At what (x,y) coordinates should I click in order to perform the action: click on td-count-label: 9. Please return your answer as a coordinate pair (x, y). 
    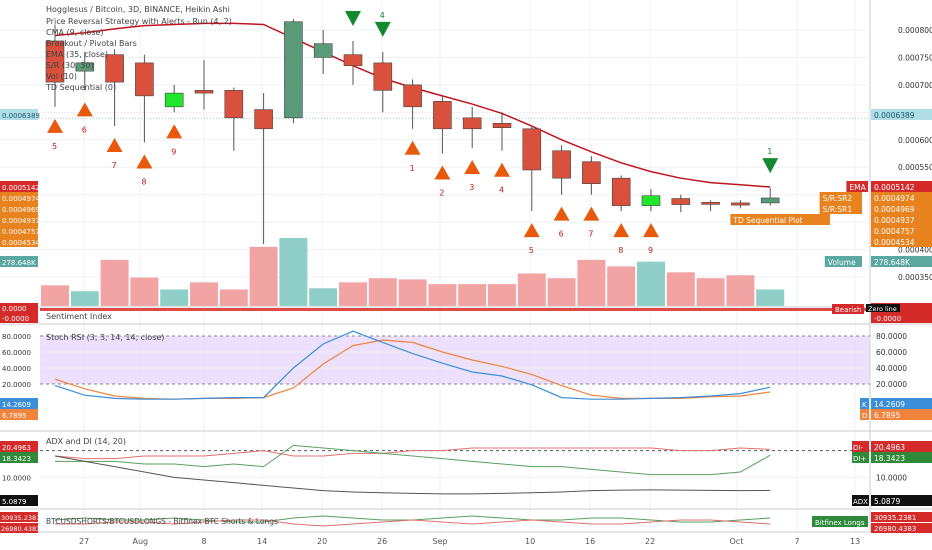
    Looking at the image, I should click on (650, 250).